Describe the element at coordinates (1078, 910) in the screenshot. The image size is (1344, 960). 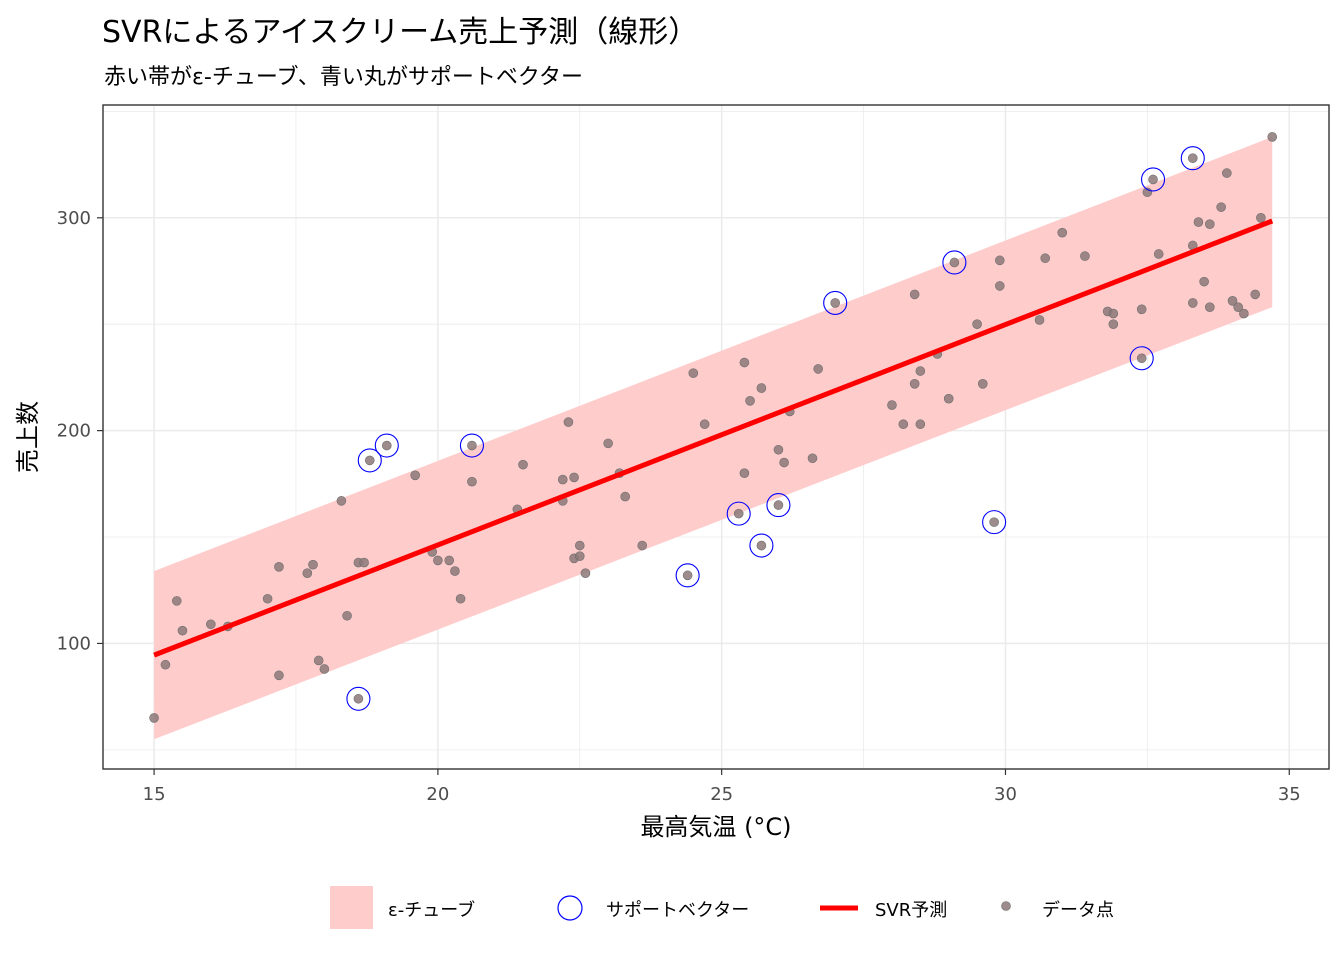
I see `legend-label-data-point: データ点` at that location.